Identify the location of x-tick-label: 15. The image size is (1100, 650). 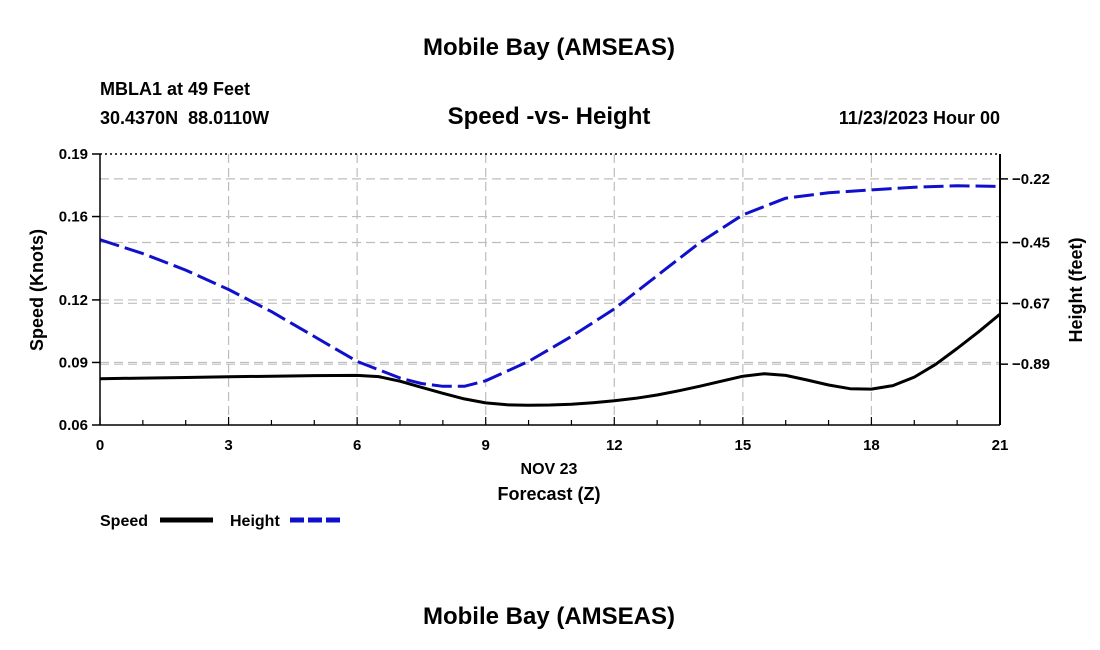
(743, 445).